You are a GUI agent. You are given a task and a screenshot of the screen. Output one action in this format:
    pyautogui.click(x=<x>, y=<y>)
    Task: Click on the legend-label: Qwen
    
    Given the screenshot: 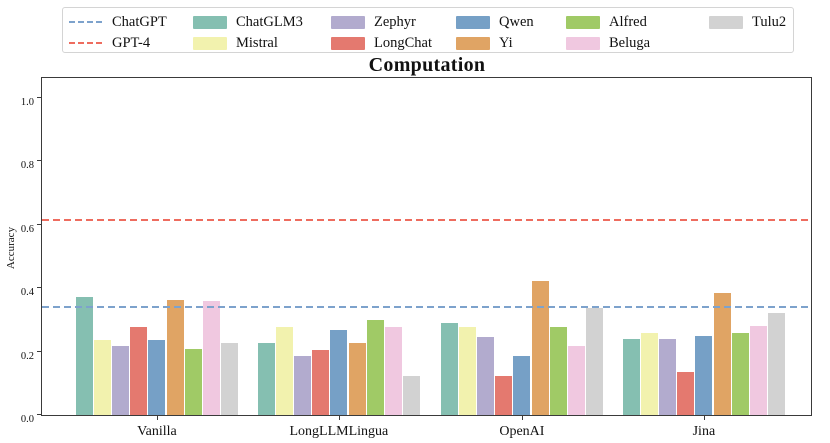 What is the action you would take?
    pyautogui.click(x=516, y=22)
    